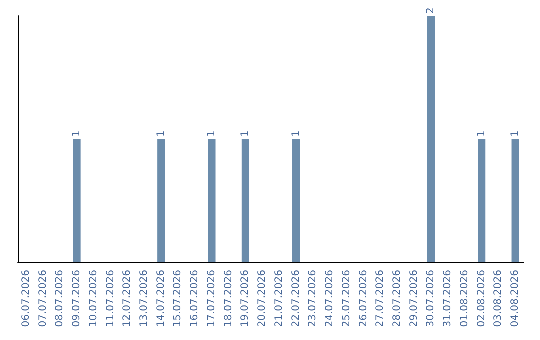 The image size is (540, 340). Describe the element at coordinates (364, 299) in the screenshot. I see `x-tick-label: 26.07.2026` at that location.